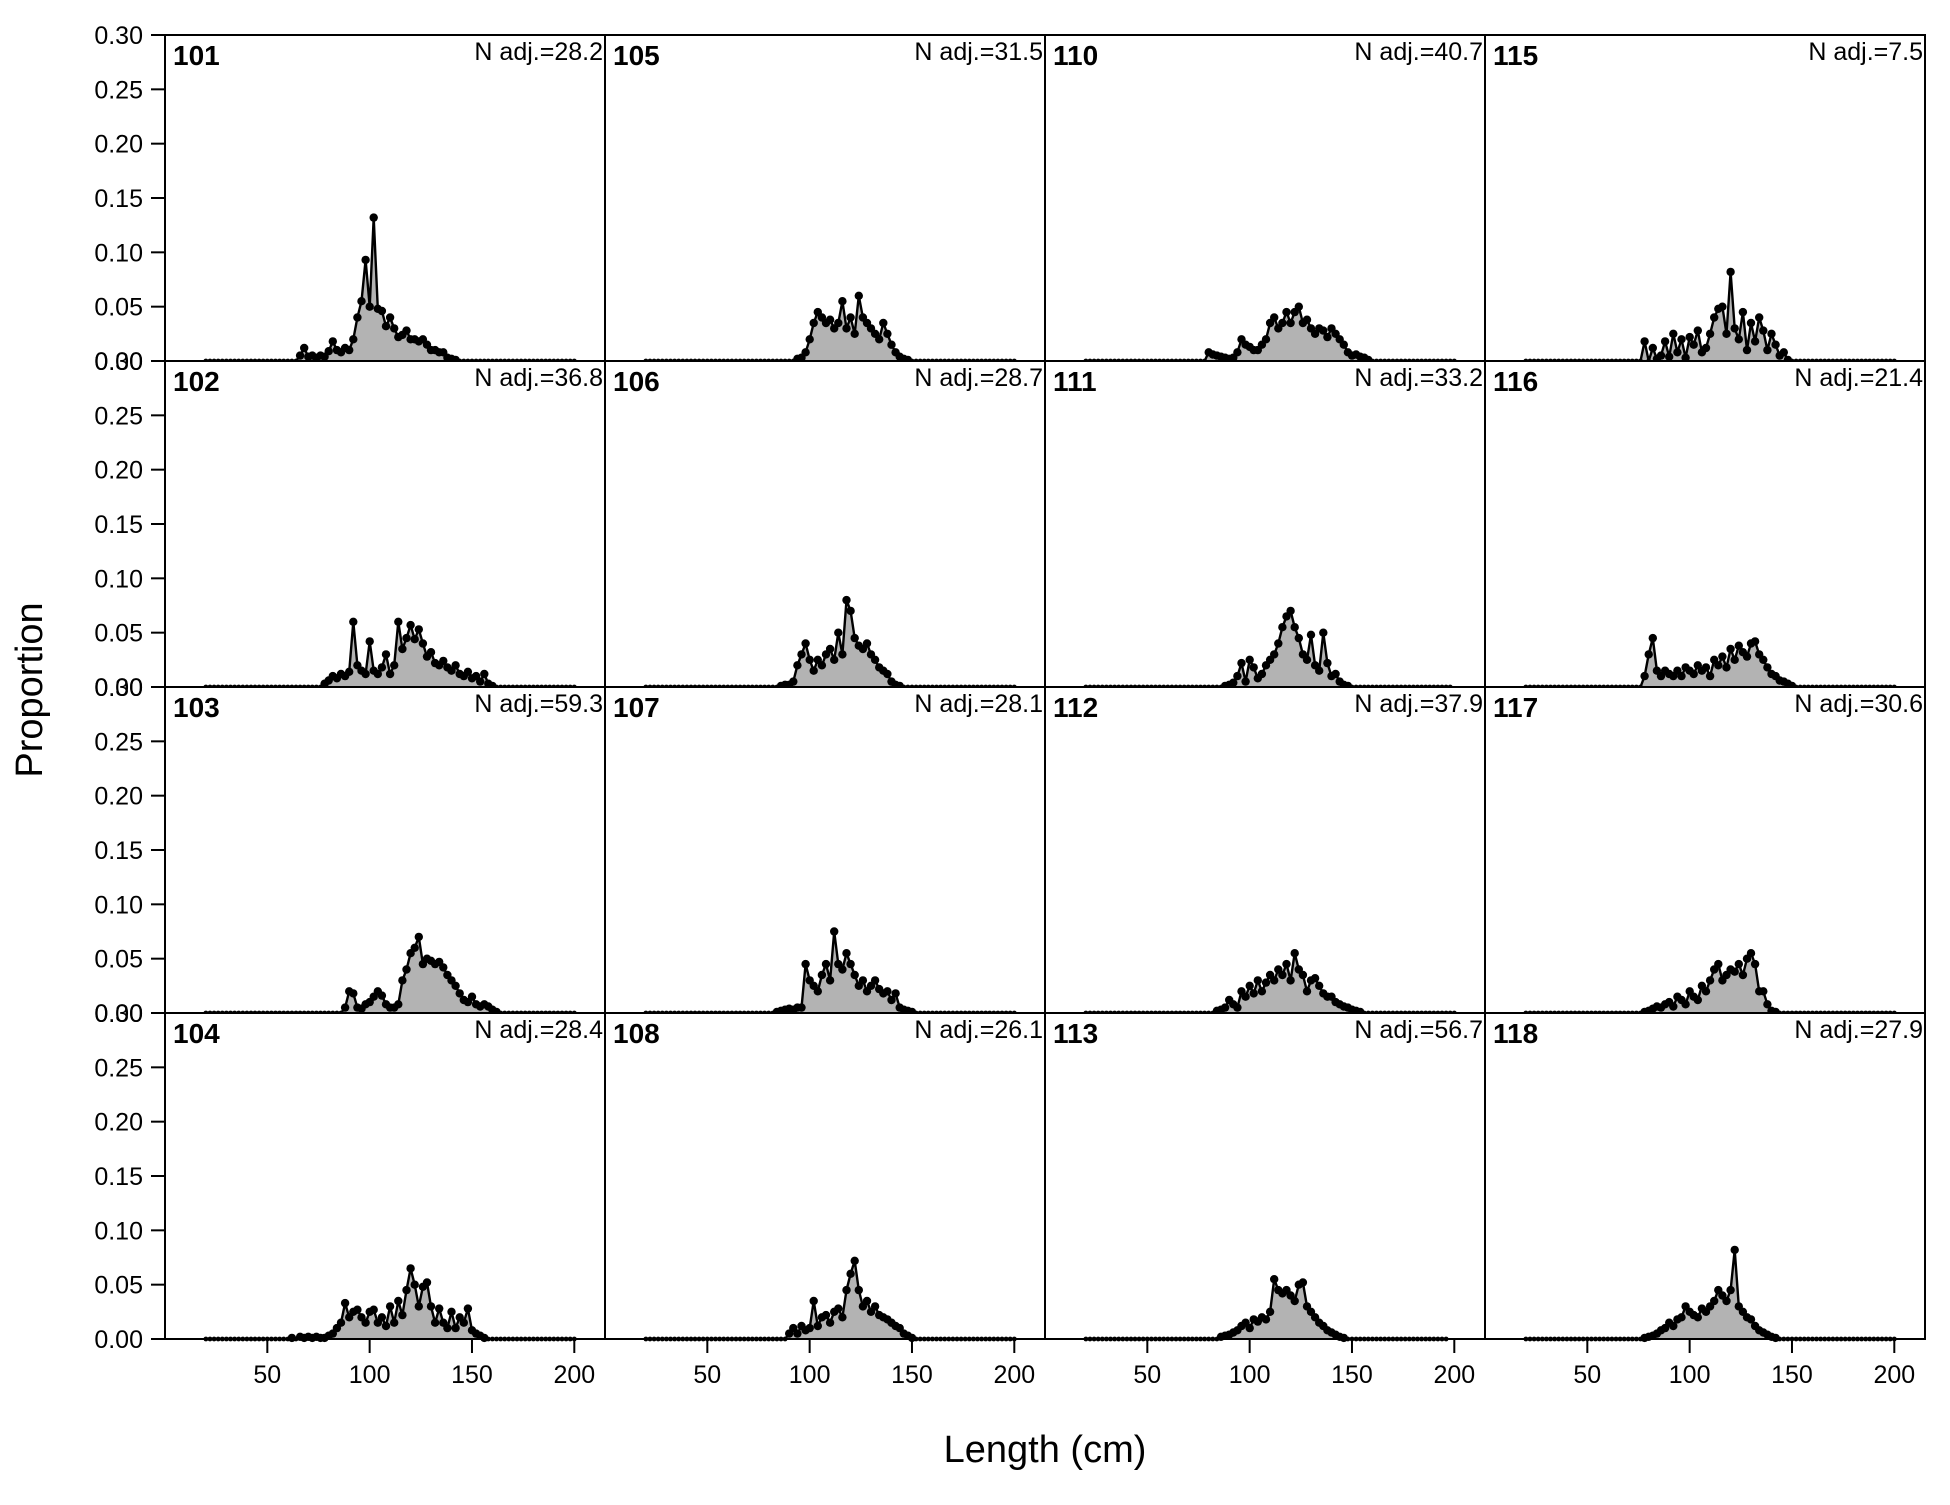 This screenshot has width=1950, height=1505. What do you see at coordinates (538, 704) in the screenshot?
I see `n-adj-label: N adj.=59.3` at bounding box center [538, 704].